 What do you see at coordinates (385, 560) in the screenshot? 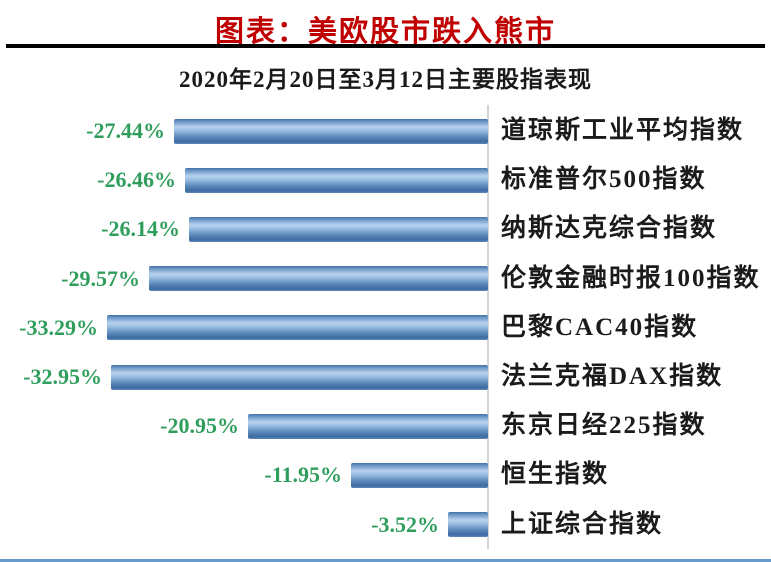
I see `footer-accent-line` at bounding box center [385, 560].